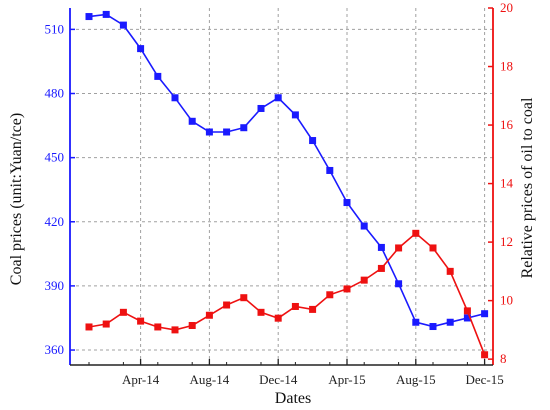 This screenshot has width=550, height=410. What do you see at coordinates (506, 241) in the screenshot?
I see `right-tick-label: 12` at bounding box center [506, 241].